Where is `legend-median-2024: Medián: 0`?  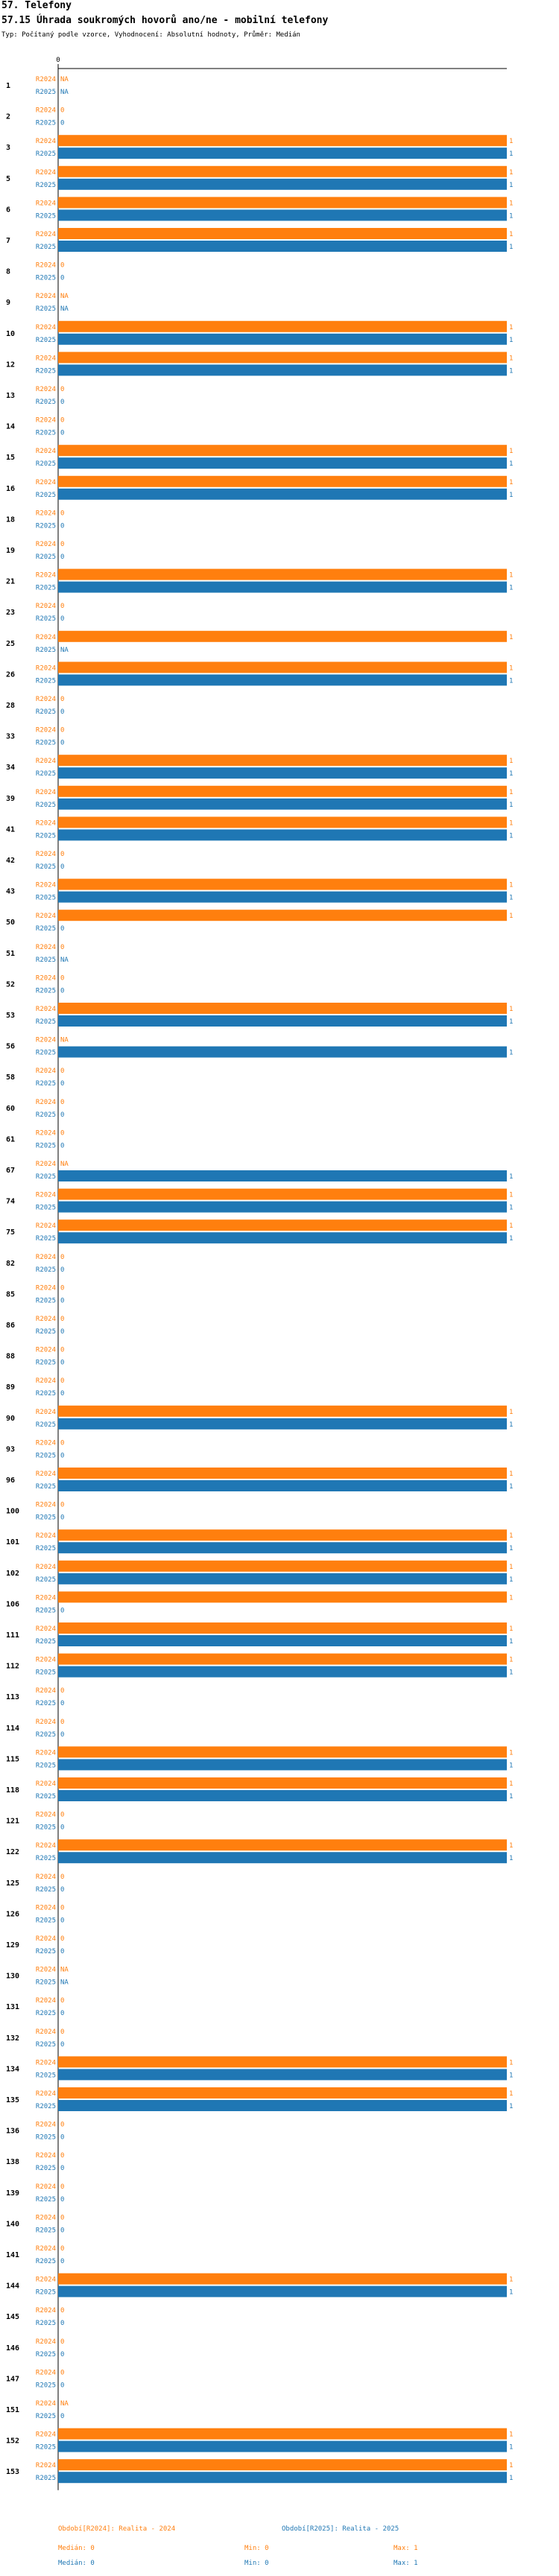 legend-median-2024: Medián: 0 is located at coordinates (76, 2549).